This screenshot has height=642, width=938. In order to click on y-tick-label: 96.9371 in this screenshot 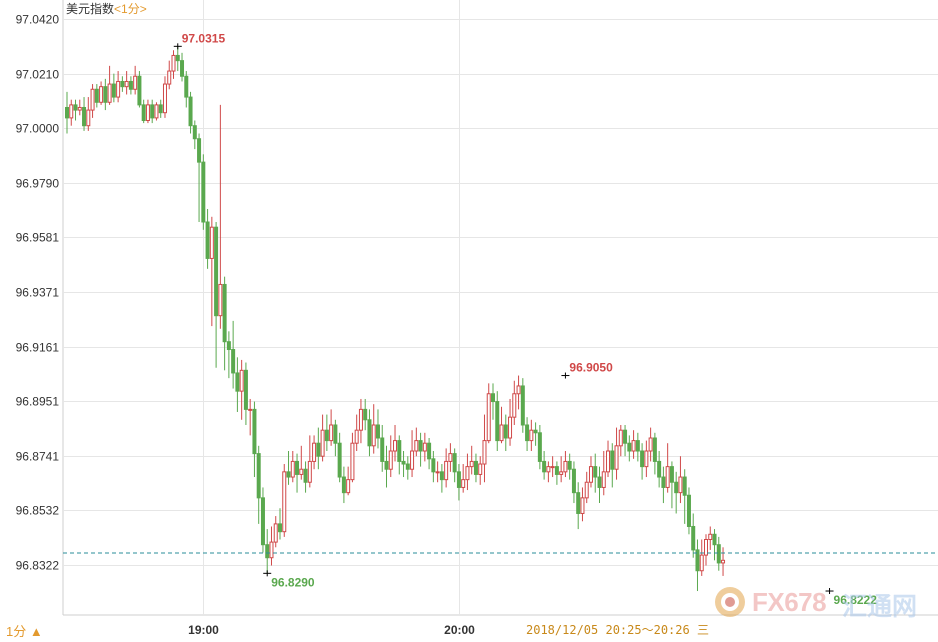, I will do `click(38, 293)`.